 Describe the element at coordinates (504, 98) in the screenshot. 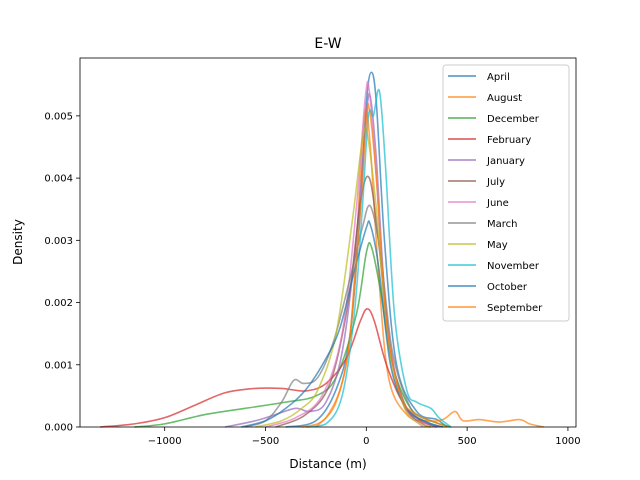

I see `legend-label-august: August` at that location.